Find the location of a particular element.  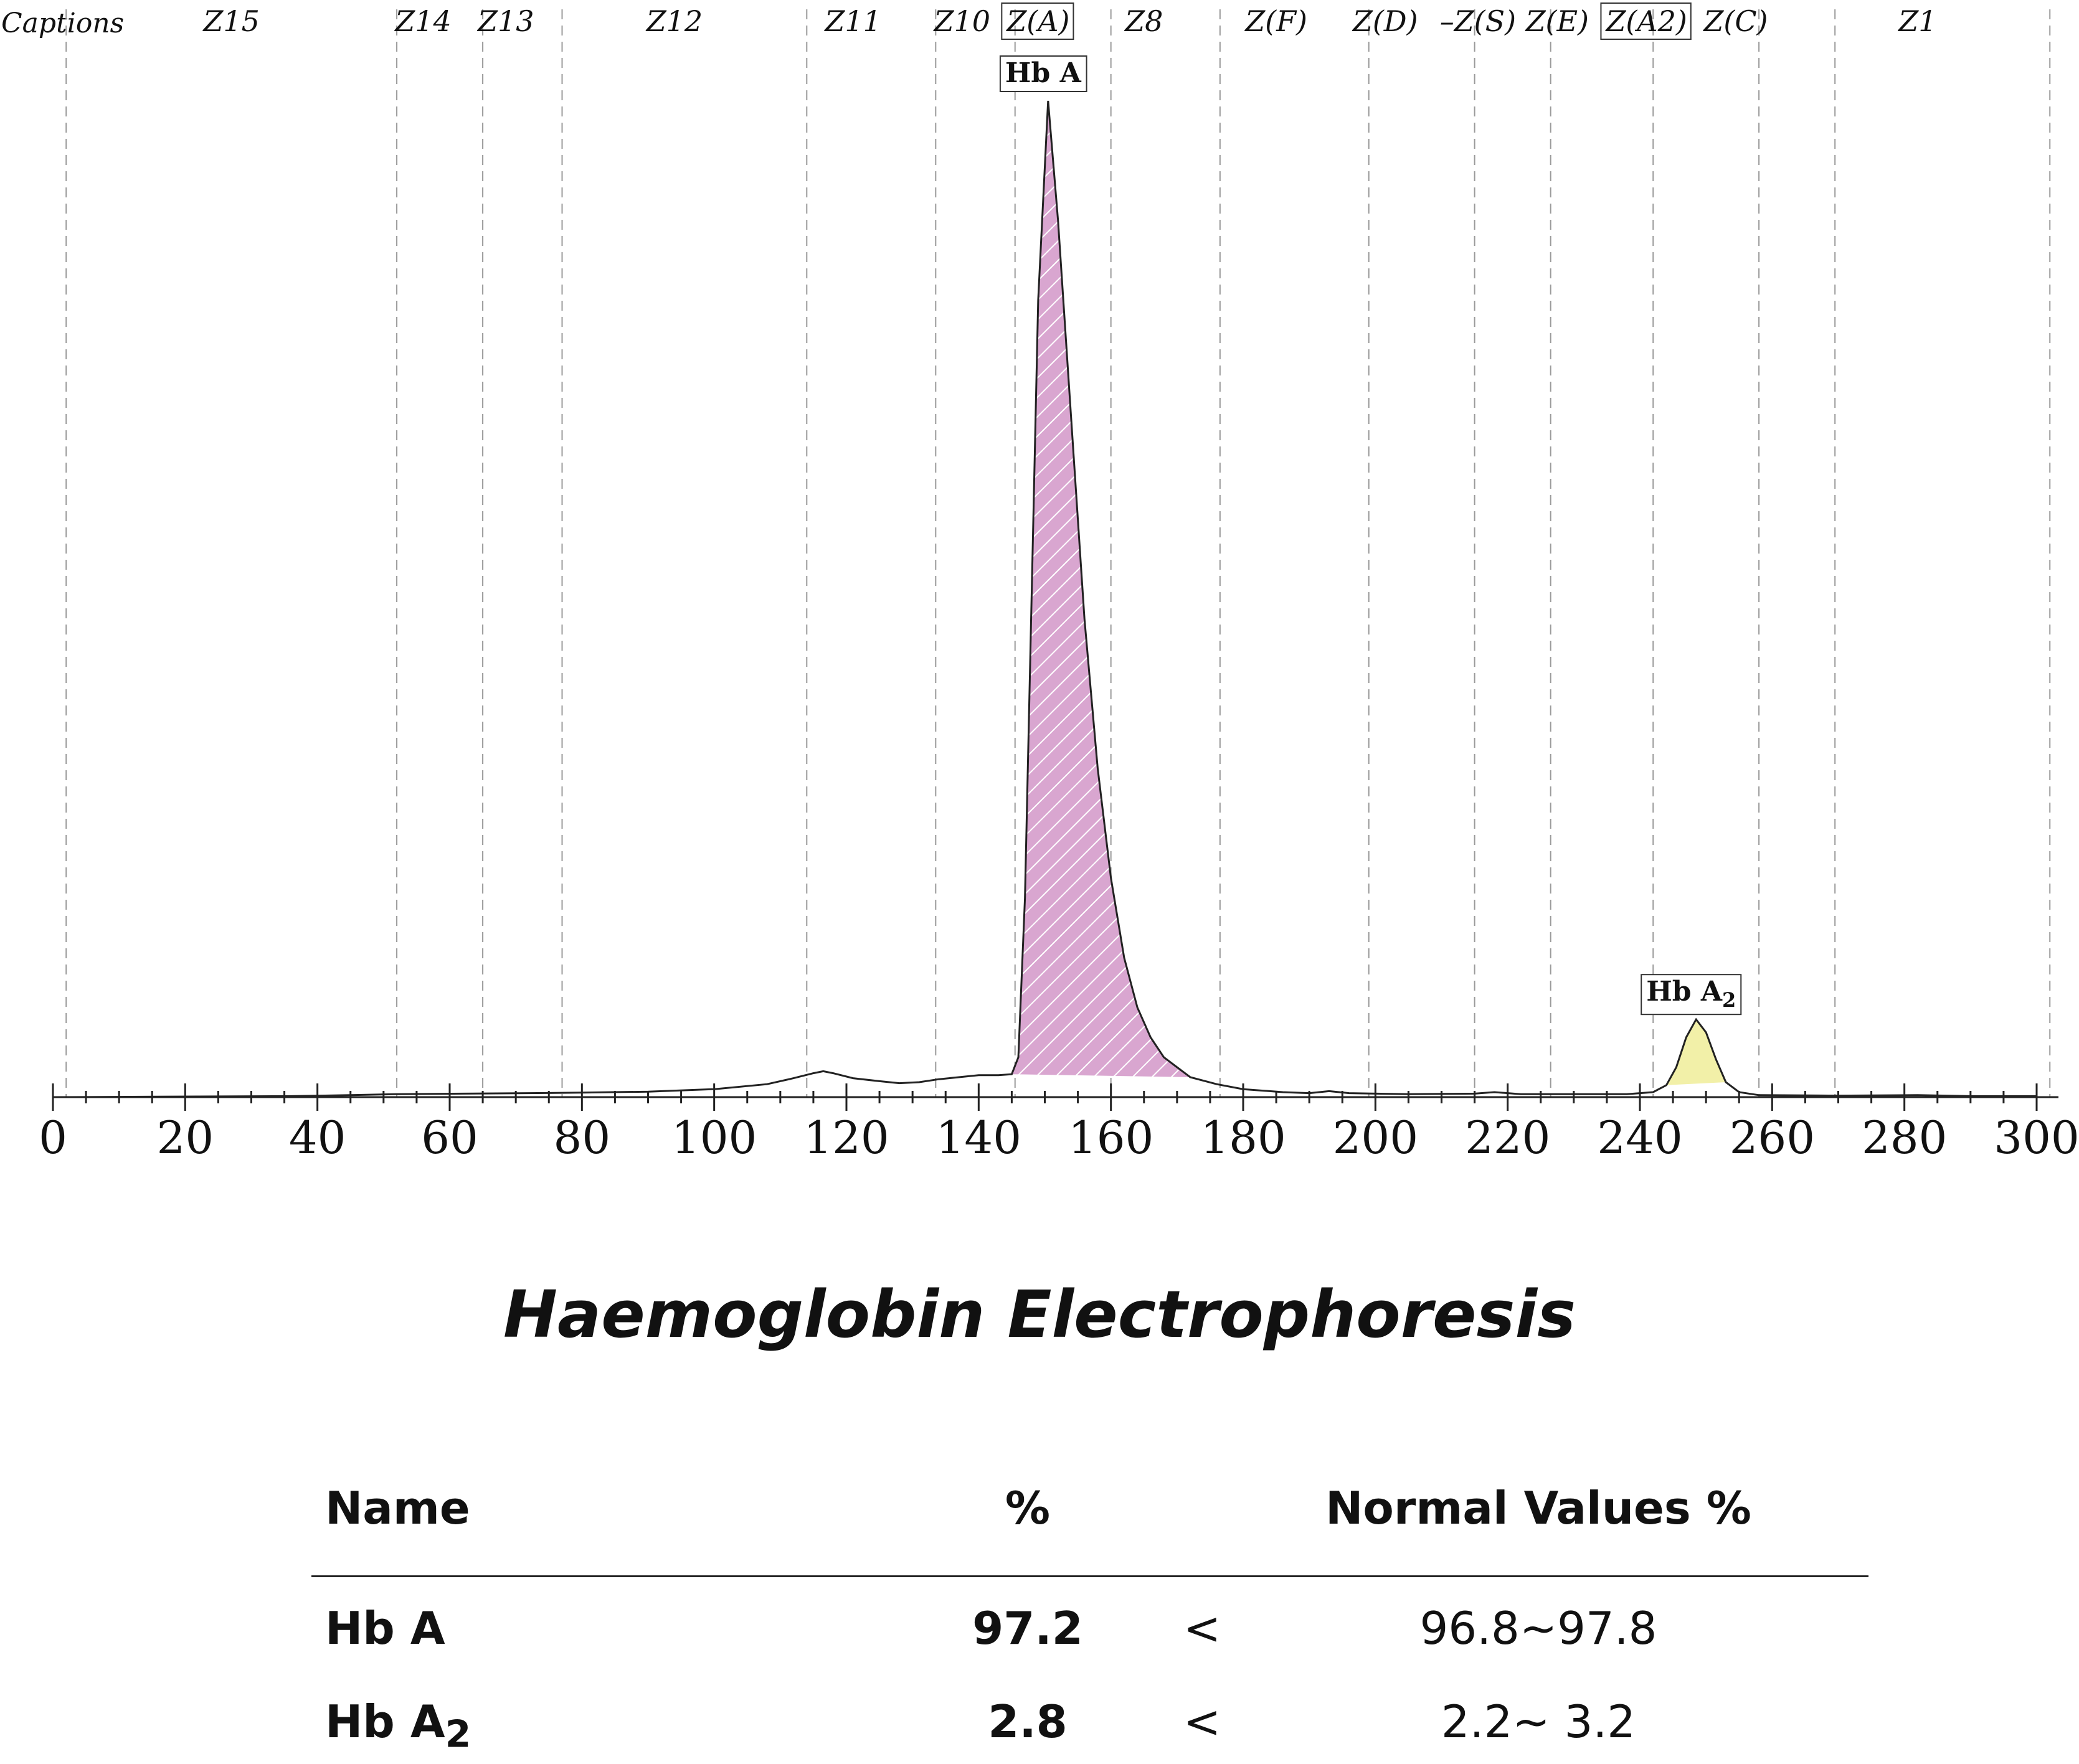

x-tick-label: 300 is located at coordinates (2036, 1138).